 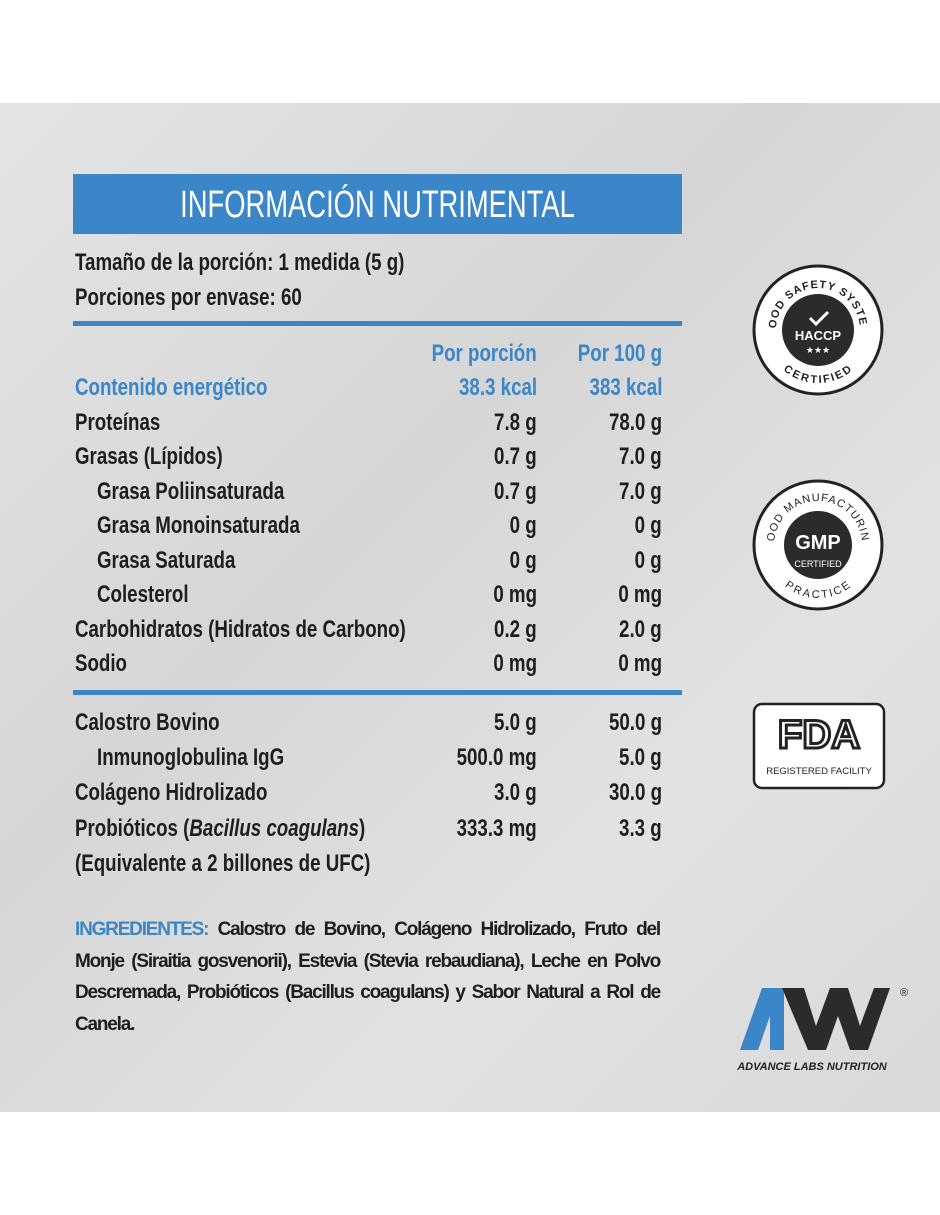 What do you see at coordinates (166, 560) in the screenshot?
I see `row-label: Grasa Saturada` at bounding box center [166, 560].